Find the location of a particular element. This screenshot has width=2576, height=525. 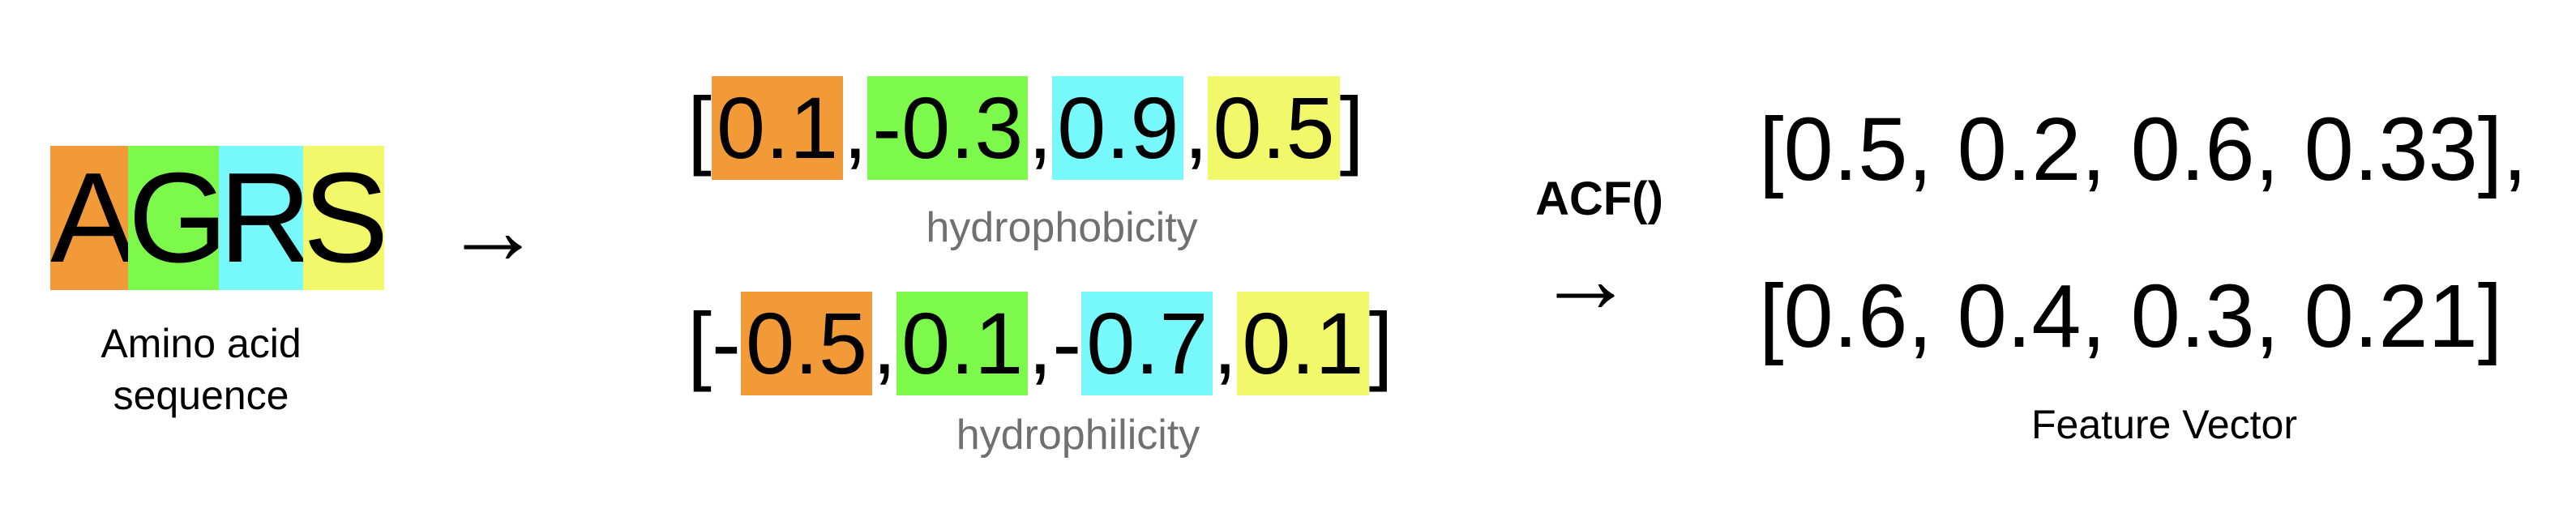

hydrophobicity-value-r: 0.9 is located at coordinates (1118, 128).